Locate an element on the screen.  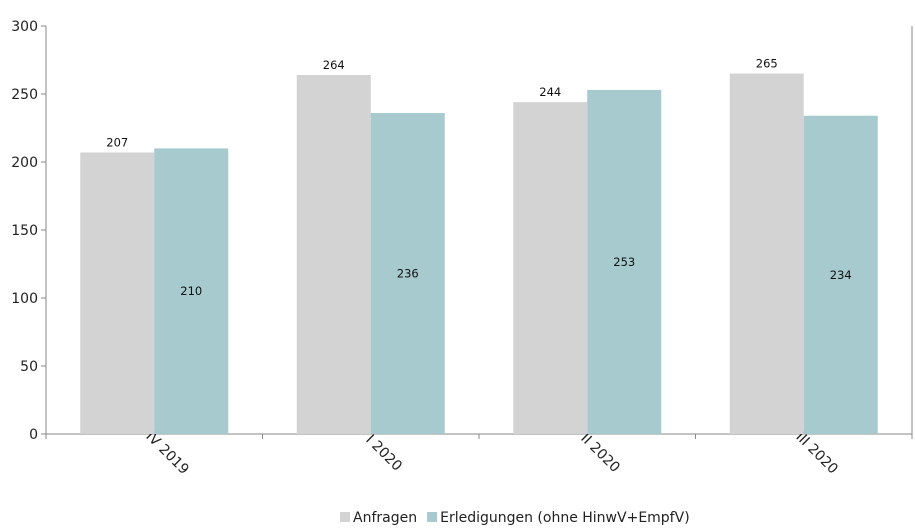
y-tick-label: 0 is located at coordinates (33, 435).